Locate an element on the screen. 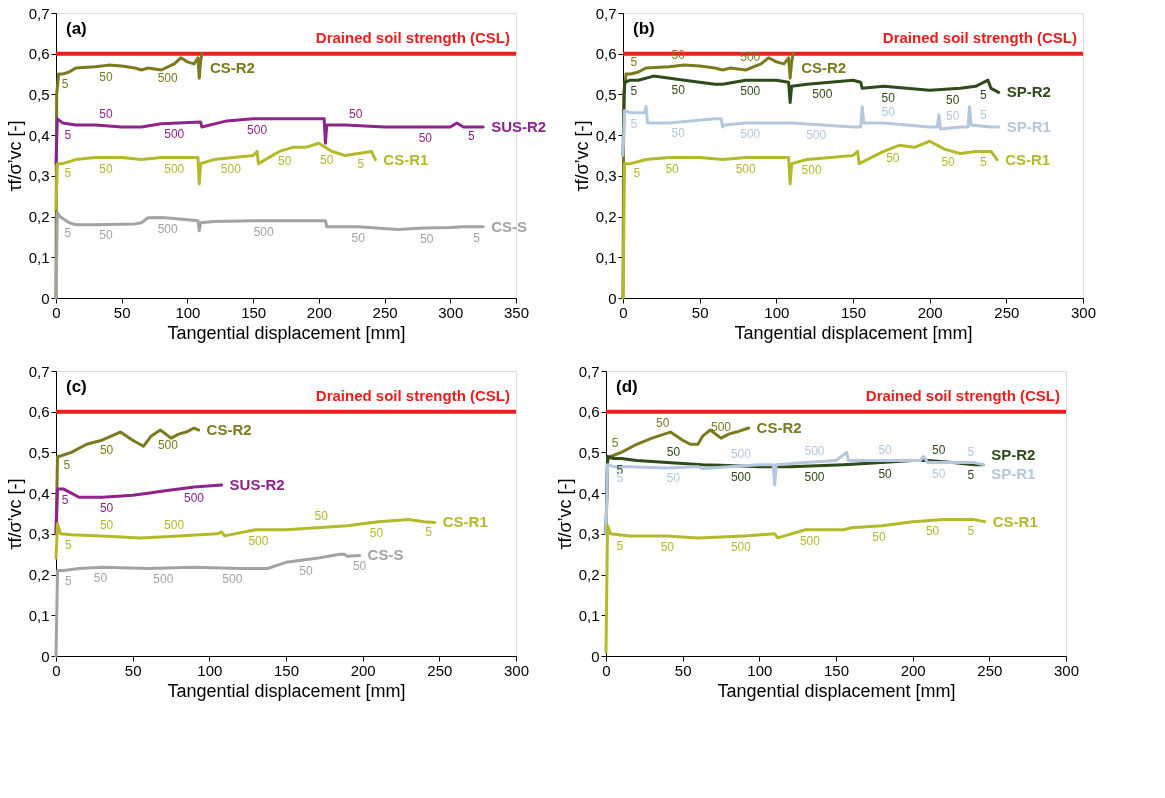  x-tick-label: 150 is located at coordinates (853, 312).